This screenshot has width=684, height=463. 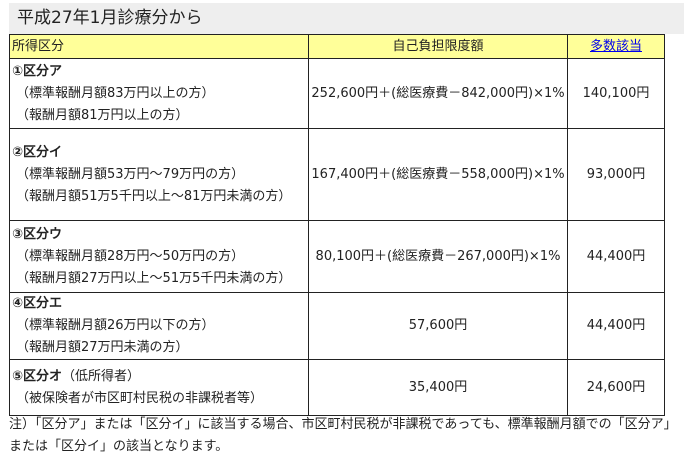 What do you see at coordinates (115, 325) in the screenshot?
I see `category-detail: （標準報酬月額26万円以下の方）` at bounding box center [115, 325].